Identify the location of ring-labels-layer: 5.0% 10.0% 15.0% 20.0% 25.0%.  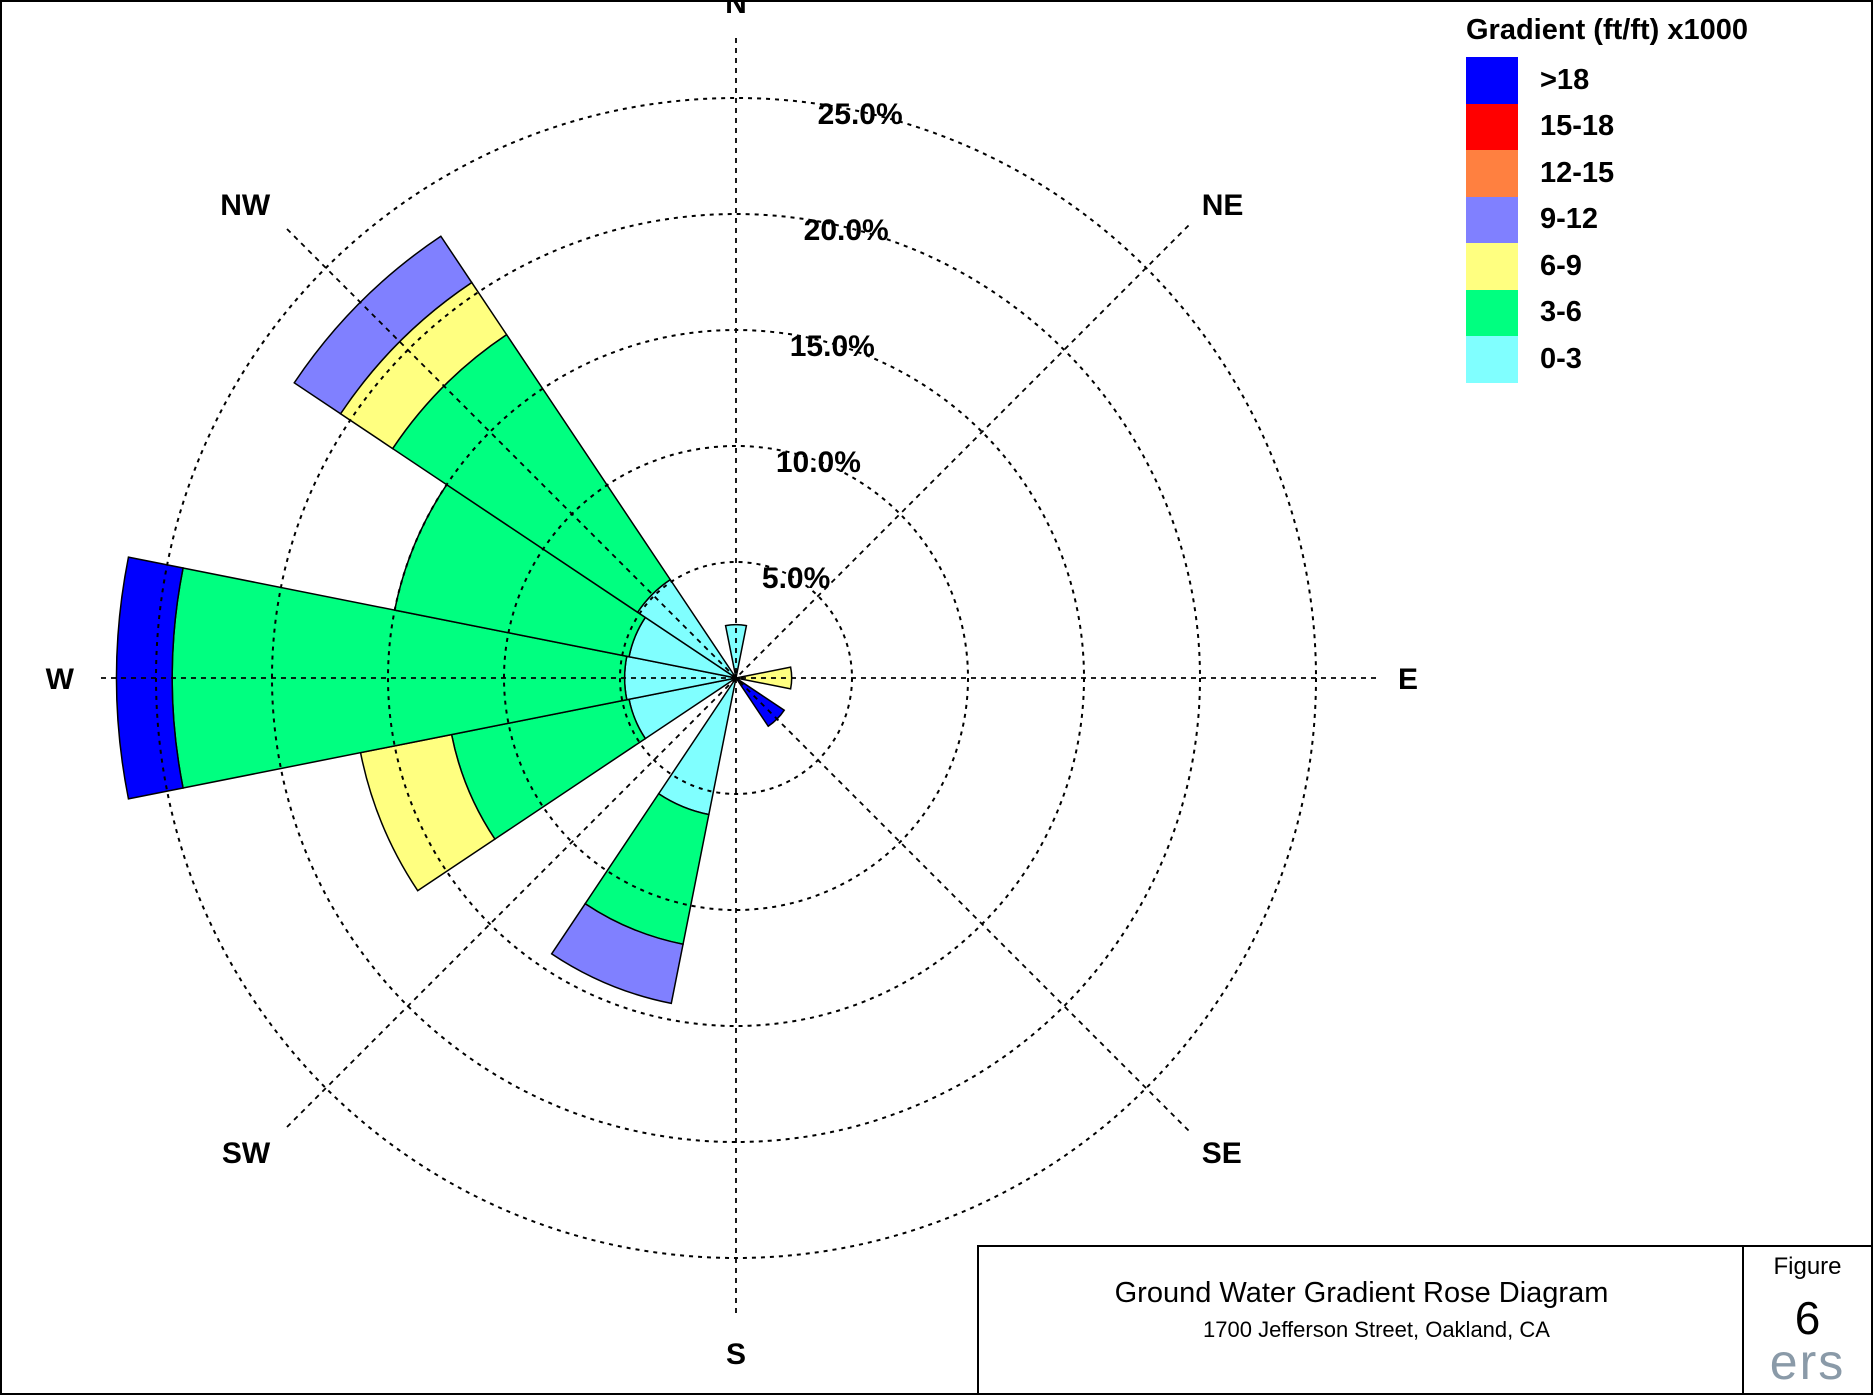
(832, 346).